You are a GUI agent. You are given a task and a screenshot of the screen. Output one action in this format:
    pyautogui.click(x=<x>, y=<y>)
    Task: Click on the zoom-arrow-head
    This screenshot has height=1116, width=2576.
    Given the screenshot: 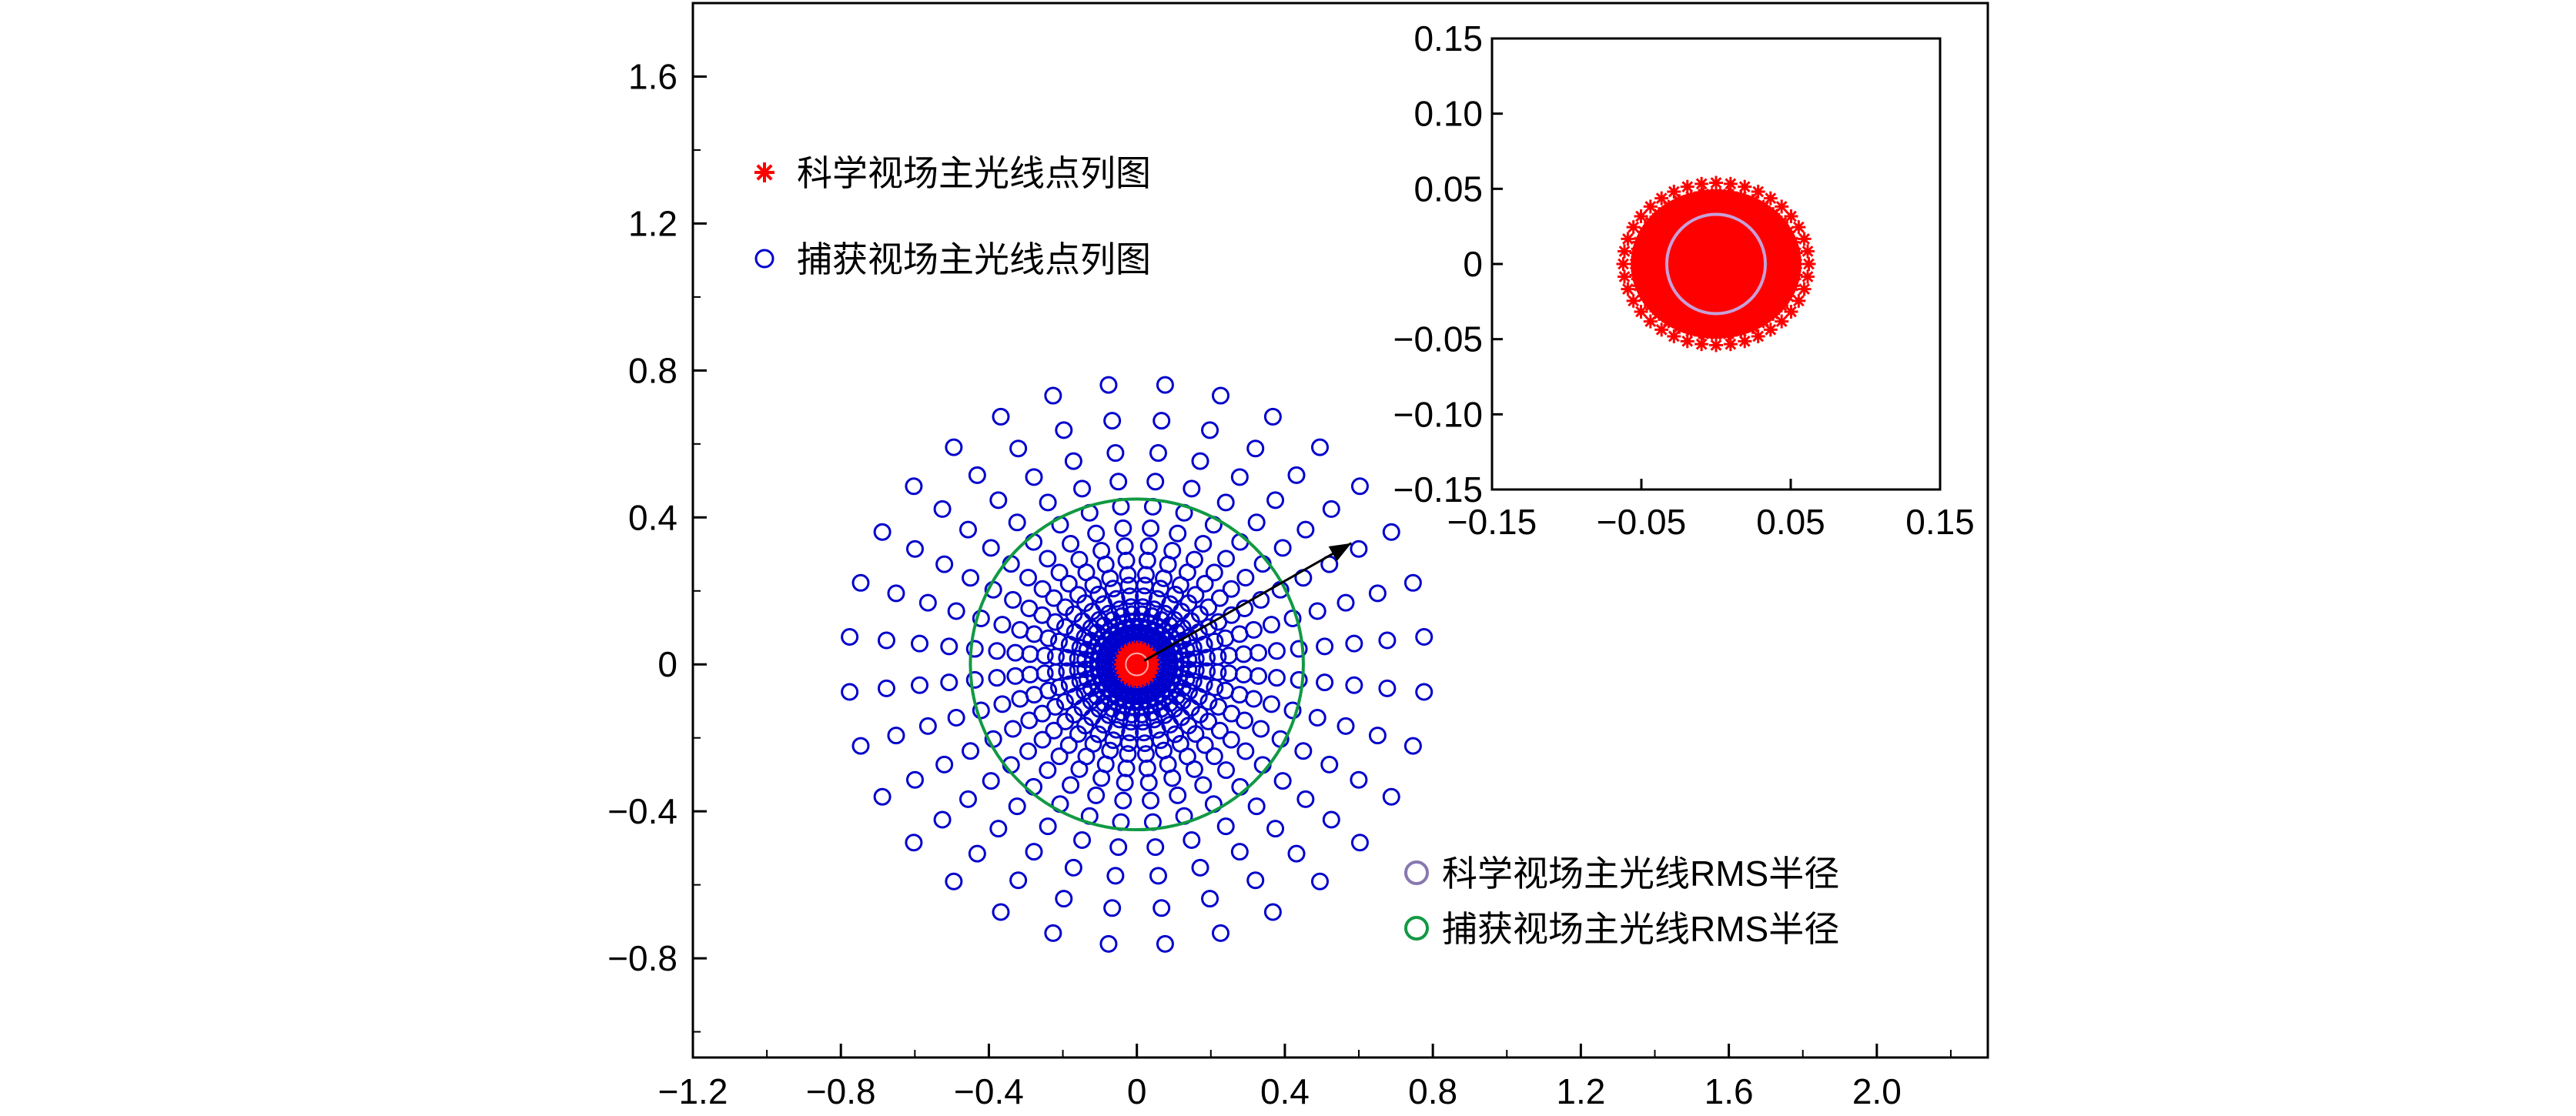 What is the action you would take?
    pyautogui.click(x=1340, y=552)
    